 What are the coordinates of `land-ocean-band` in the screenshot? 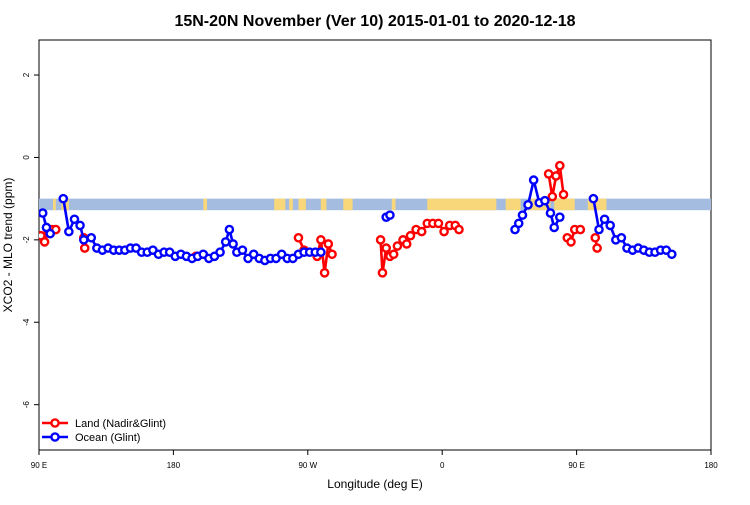 It's located at (375, 204).